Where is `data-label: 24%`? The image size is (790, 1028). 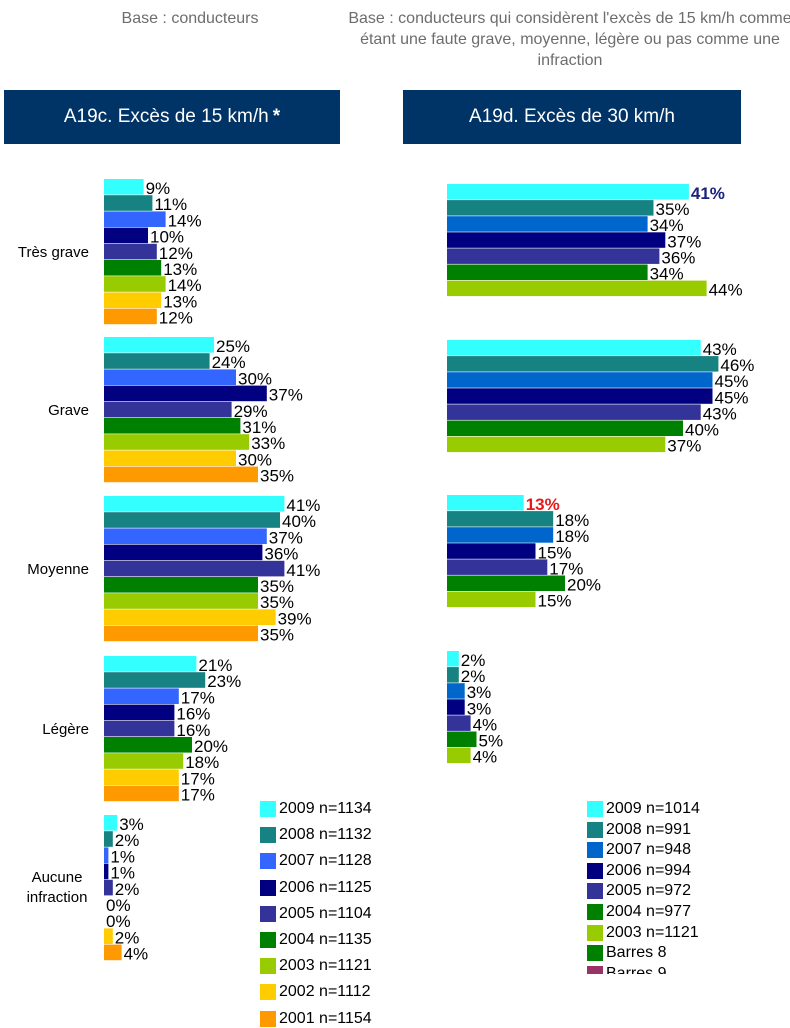 data-label: 24% is located at coordinates (229, 362).